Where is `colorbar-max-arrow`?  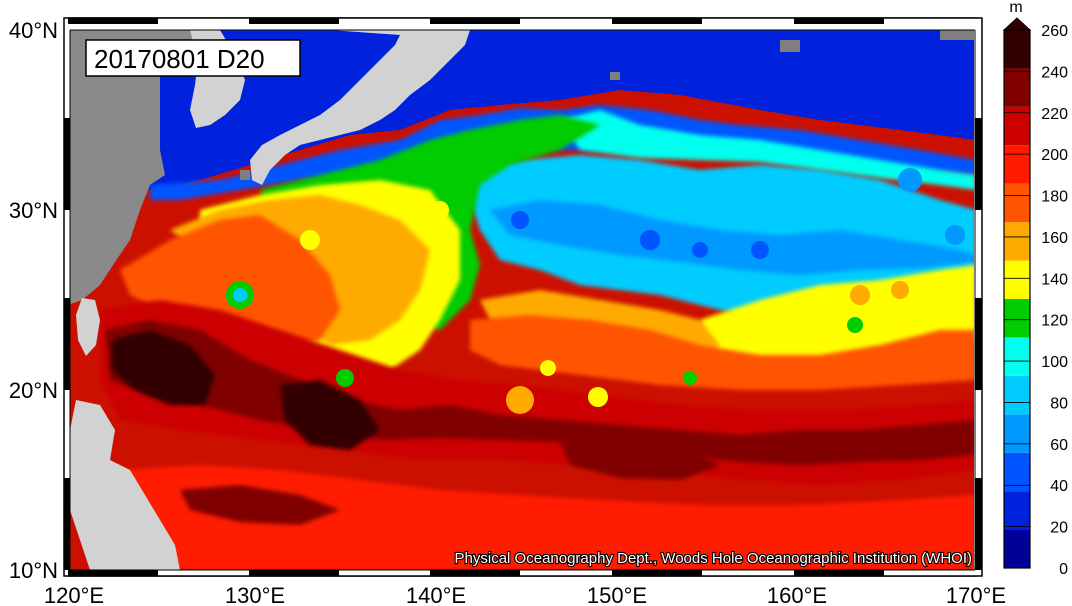
colorbar-max-arrow is located at coordinates (1017, 24).